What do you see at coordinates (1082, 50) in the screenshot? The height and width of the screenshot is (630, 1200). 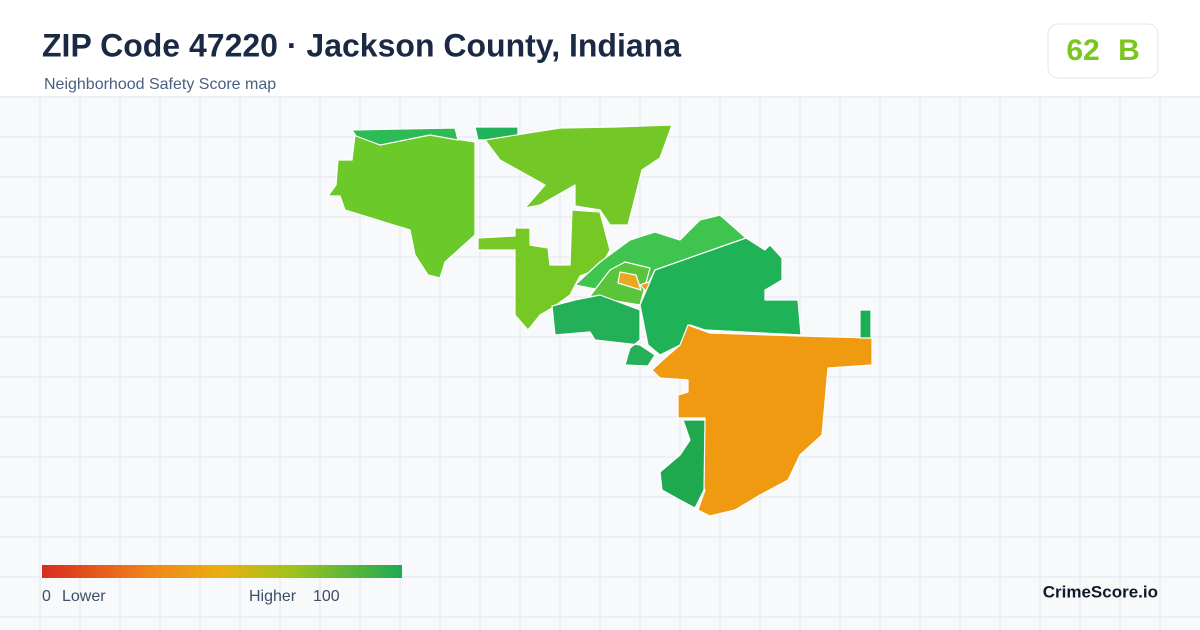 I see `score-value: 62` at bounding box center [1082, 50].